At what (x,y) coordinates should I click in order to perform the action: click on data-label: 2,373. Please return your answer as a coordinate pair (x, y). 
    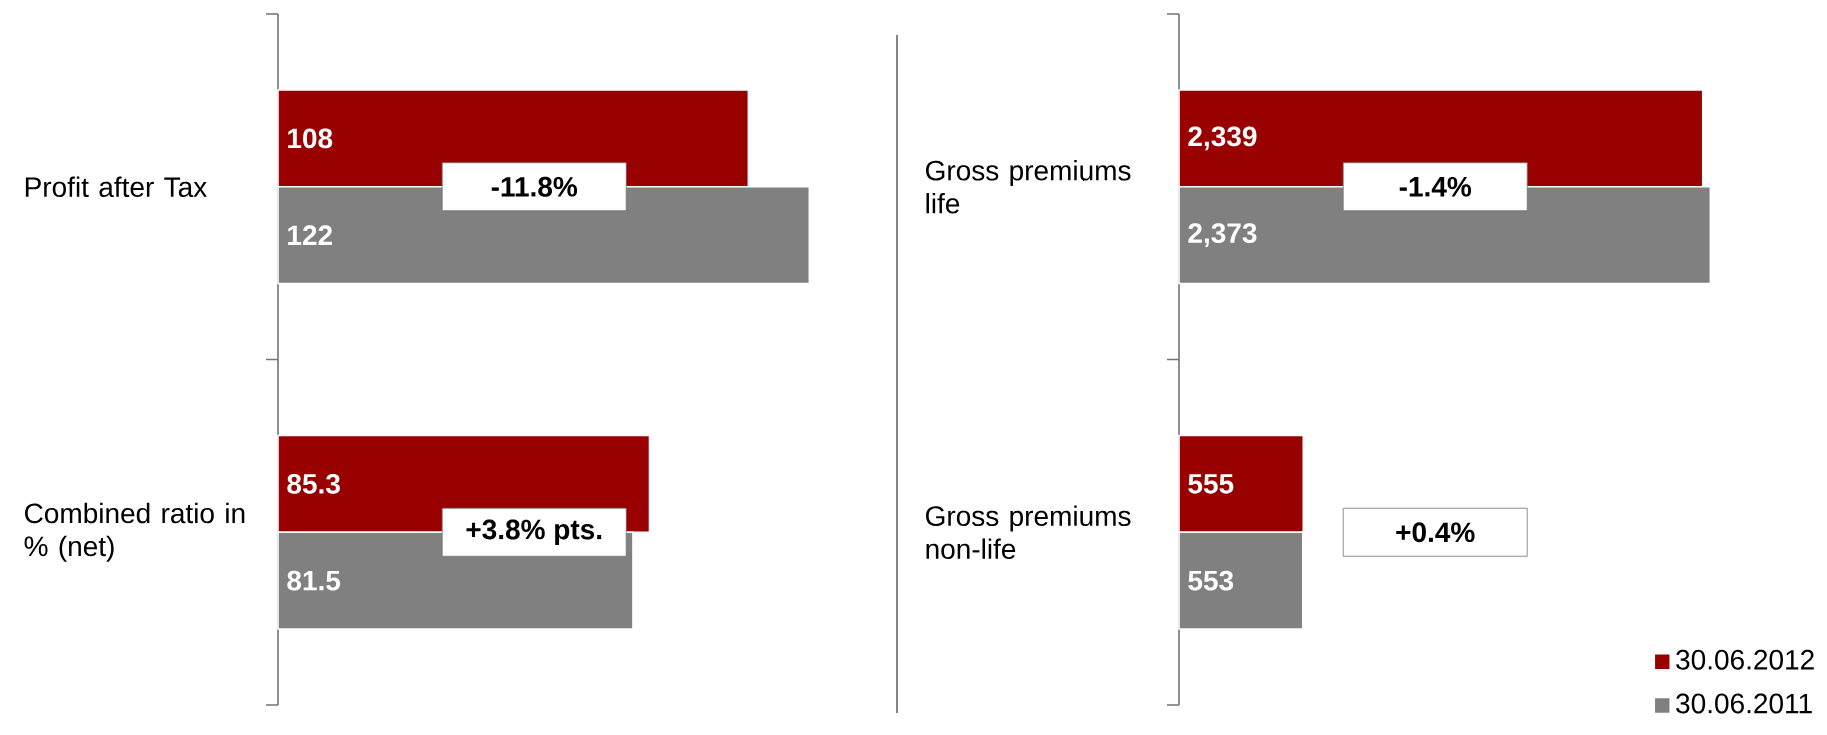
    Looking at the image, I should click on (1222, 235).